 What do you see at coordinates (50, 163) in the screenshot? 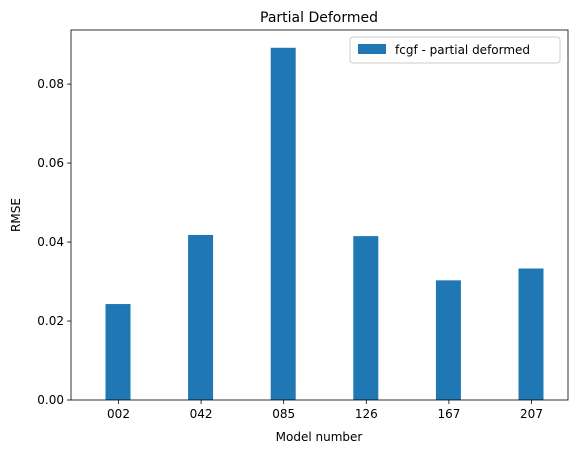
I see `y-tick-label: 0.06` at bounding box center [50, 163].